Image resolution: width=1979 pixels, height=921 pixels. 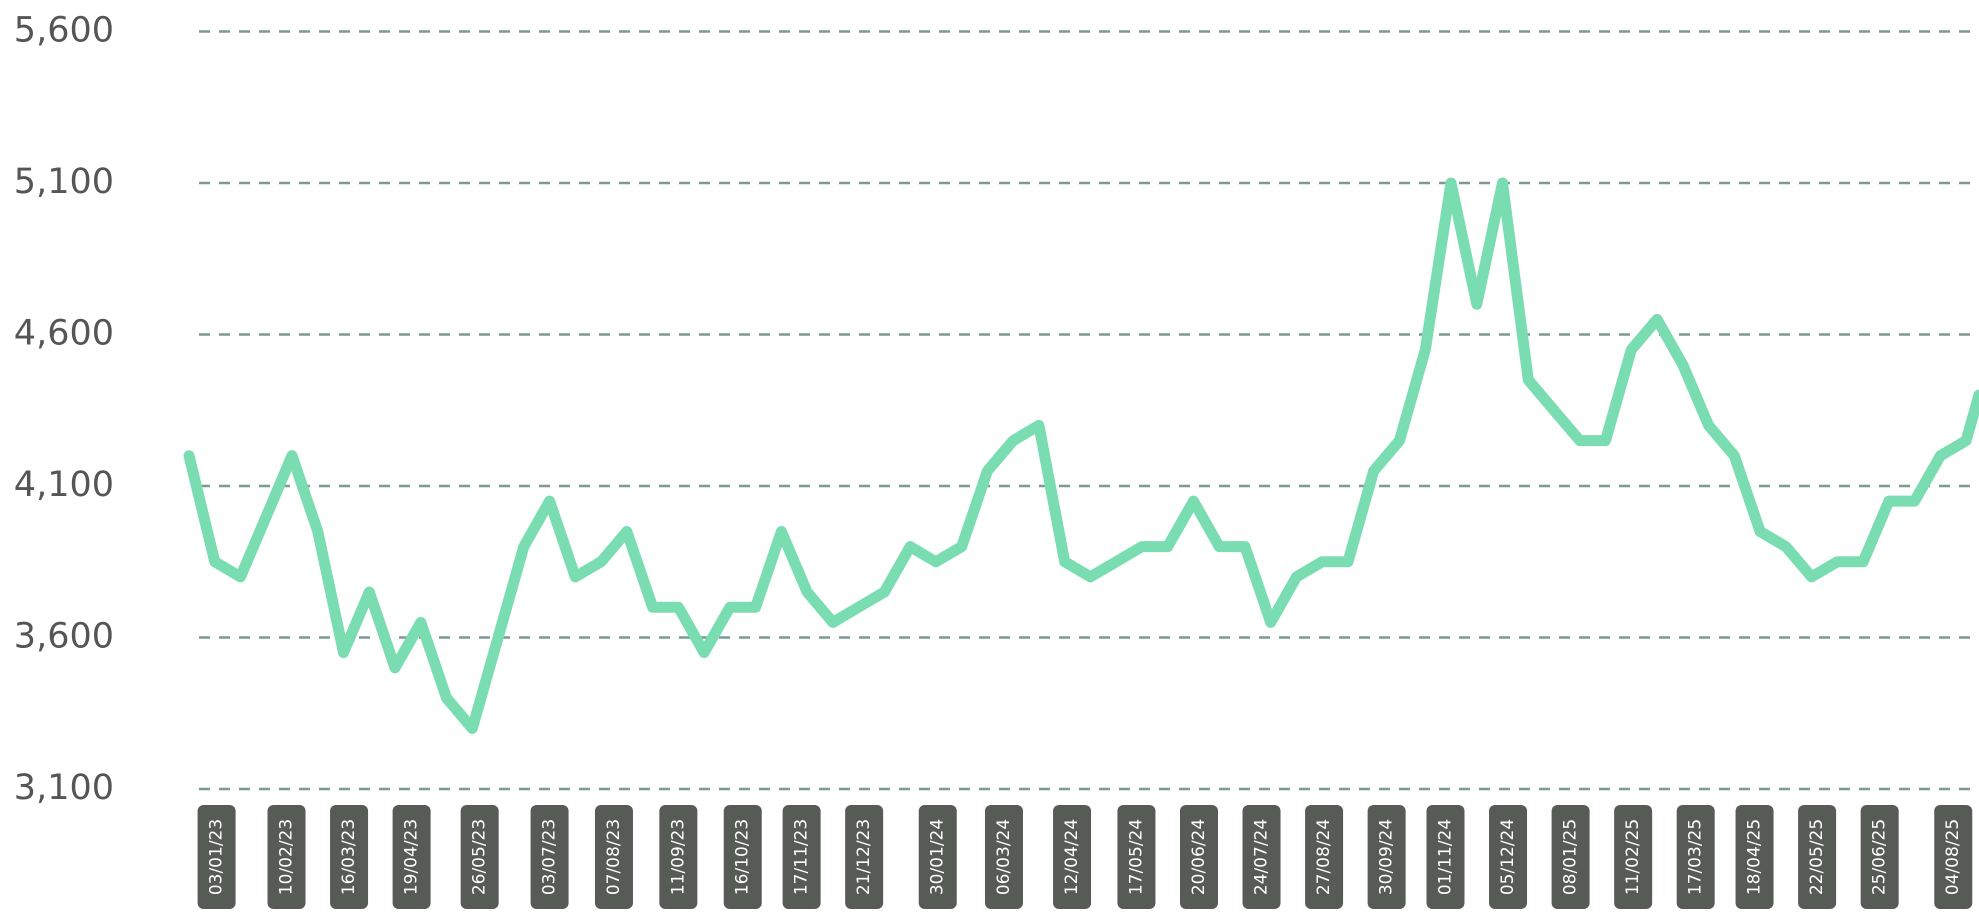 I want to click on x-tick: 10/02/23, so click(x=286, y=857).